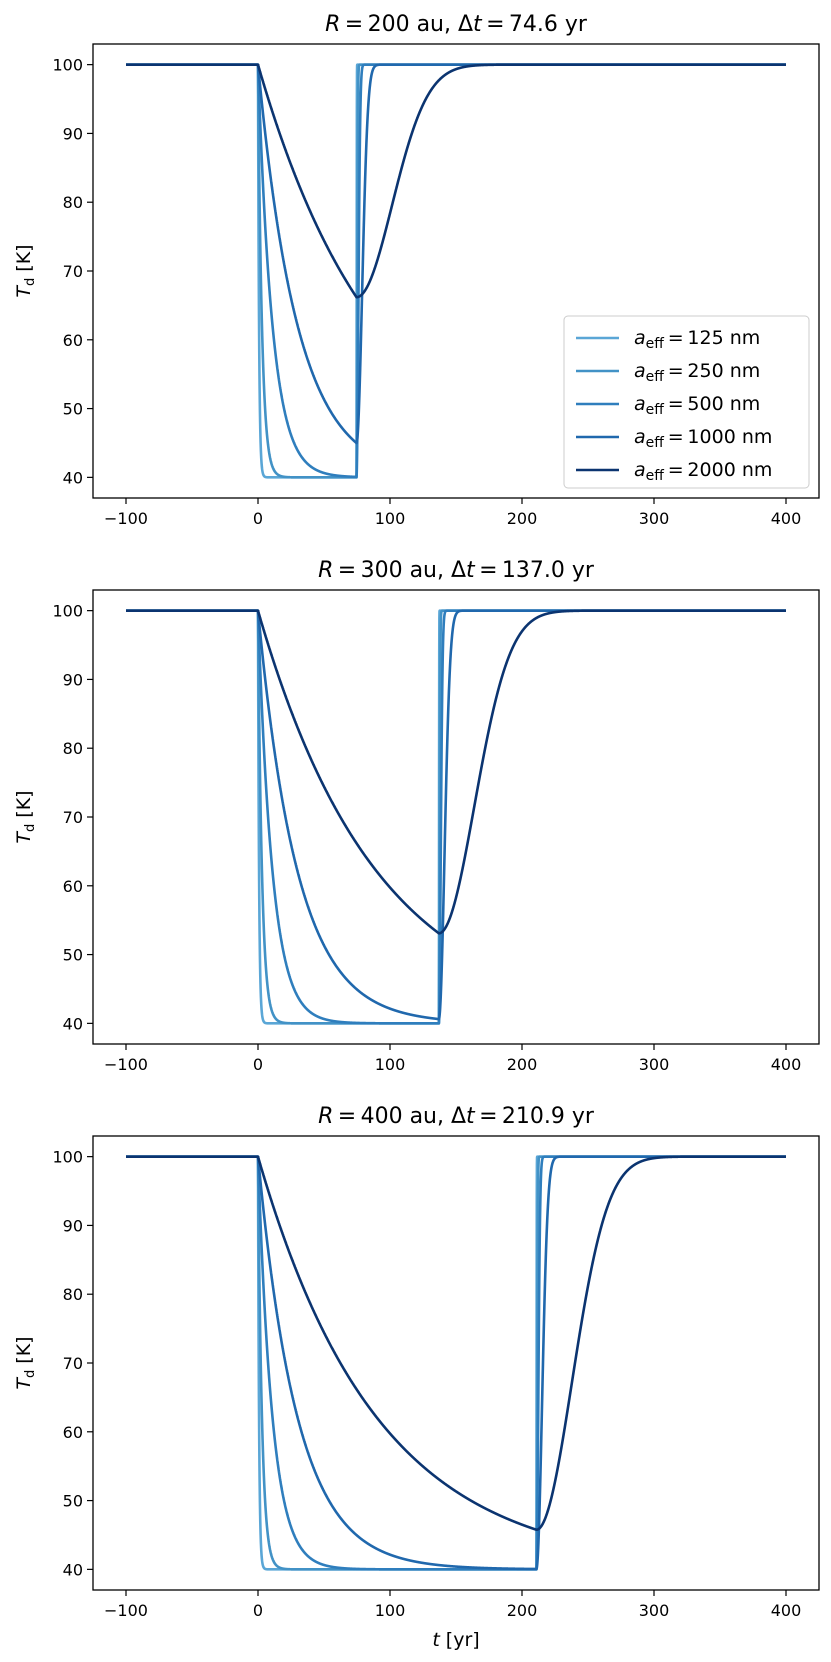  I want to click on chart-title: R = 300 au, Δt = 137.0 yr, so click(456, 570).